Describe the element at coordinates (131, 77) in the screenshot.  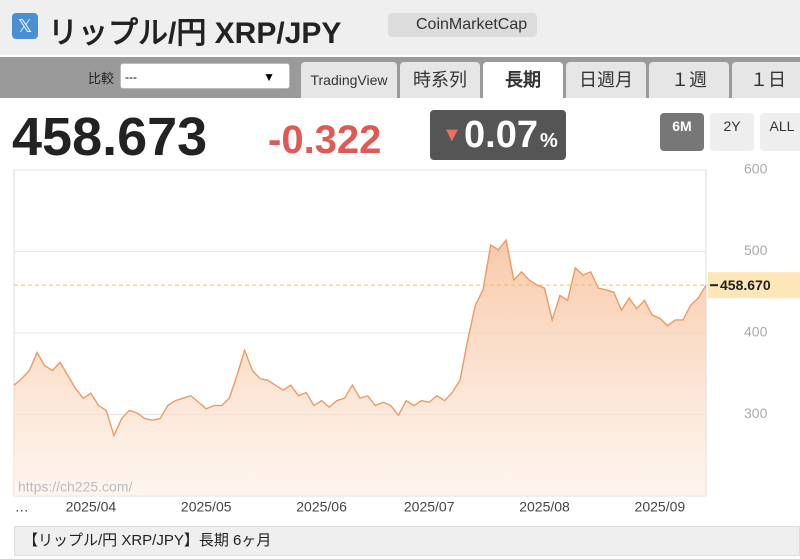
I see `compare-value: ---` at that location.